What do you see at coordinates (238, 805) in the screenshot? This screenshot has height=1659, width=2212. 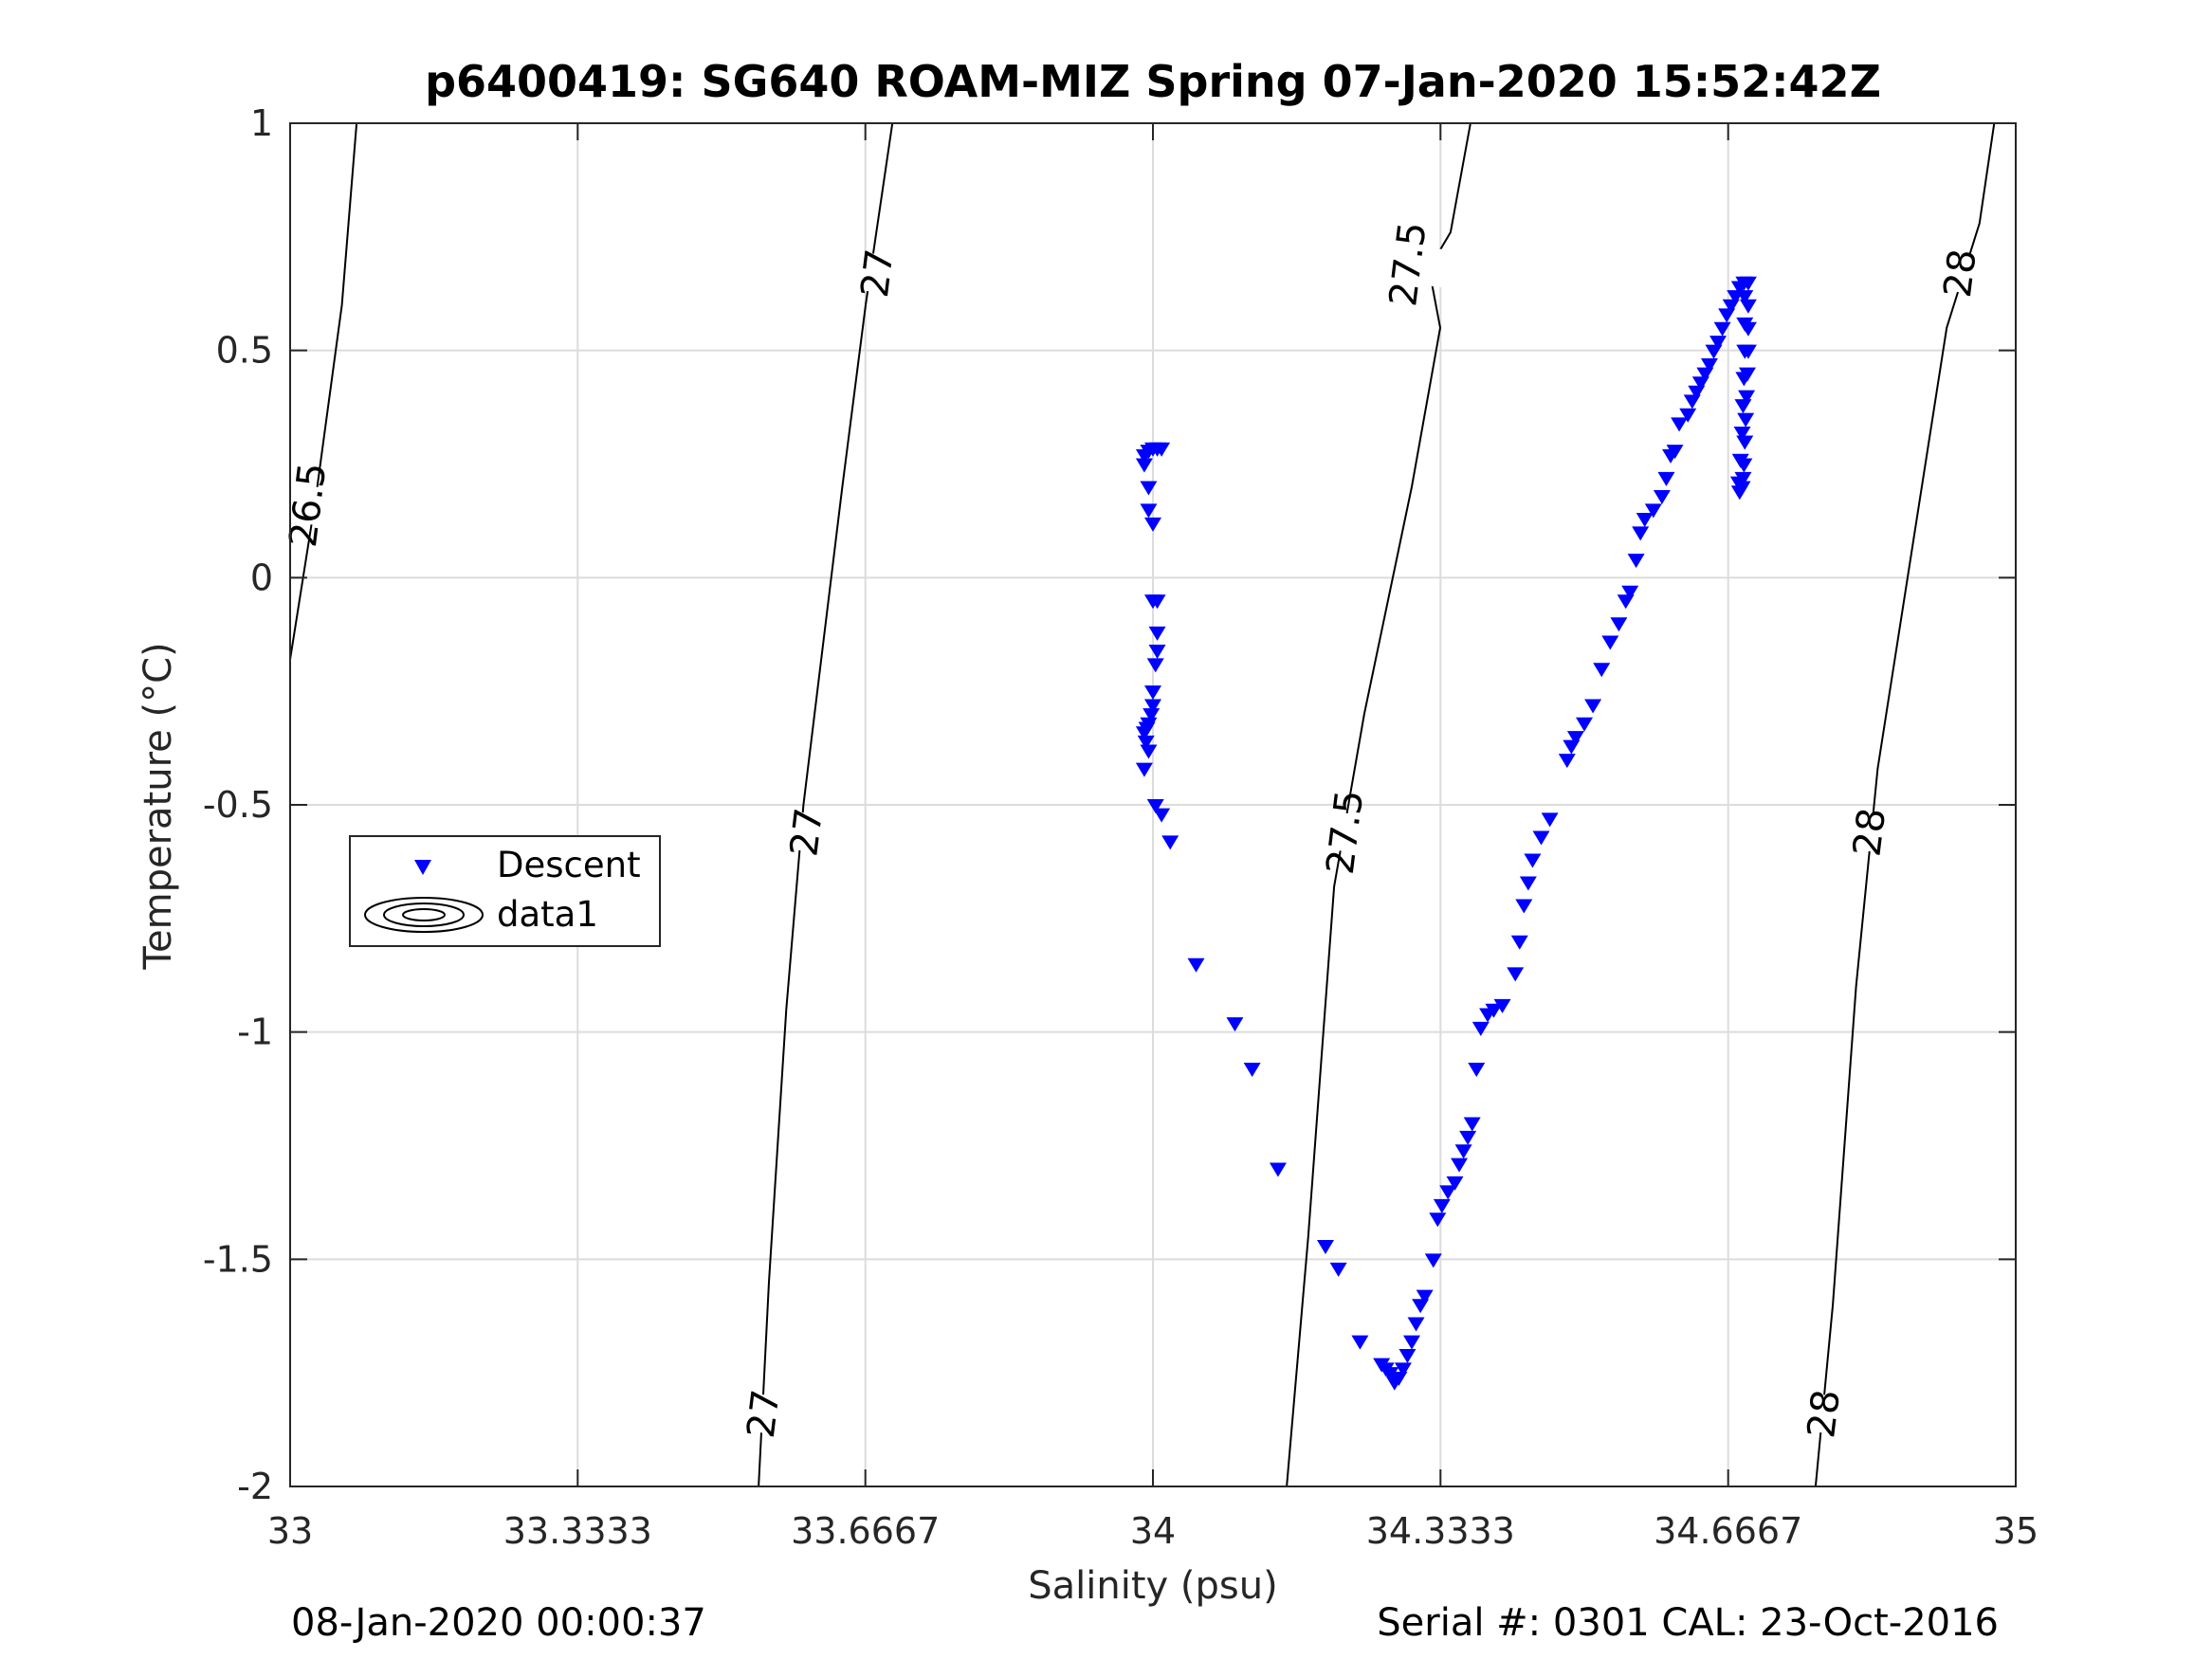 I see `y-tick-label: -0.5` at bounding box center [238, 805].